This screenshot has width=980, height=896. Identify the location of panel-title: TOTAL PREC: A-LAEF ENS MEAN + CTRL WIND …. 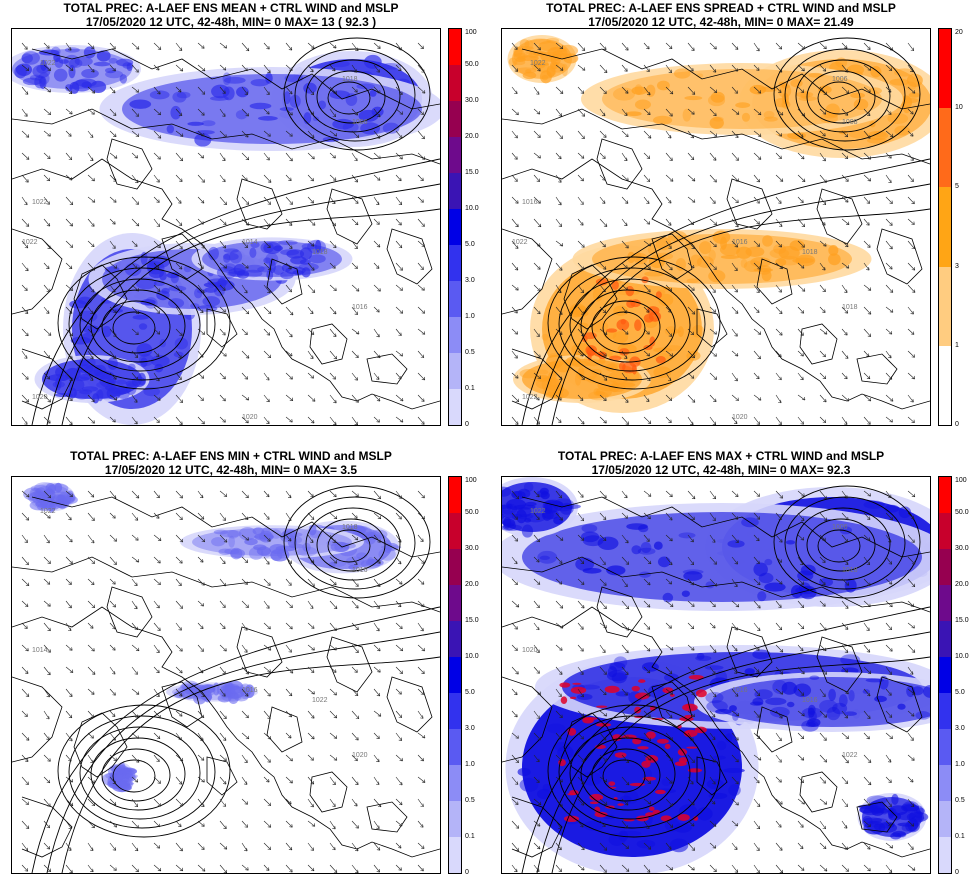
(231, 8).